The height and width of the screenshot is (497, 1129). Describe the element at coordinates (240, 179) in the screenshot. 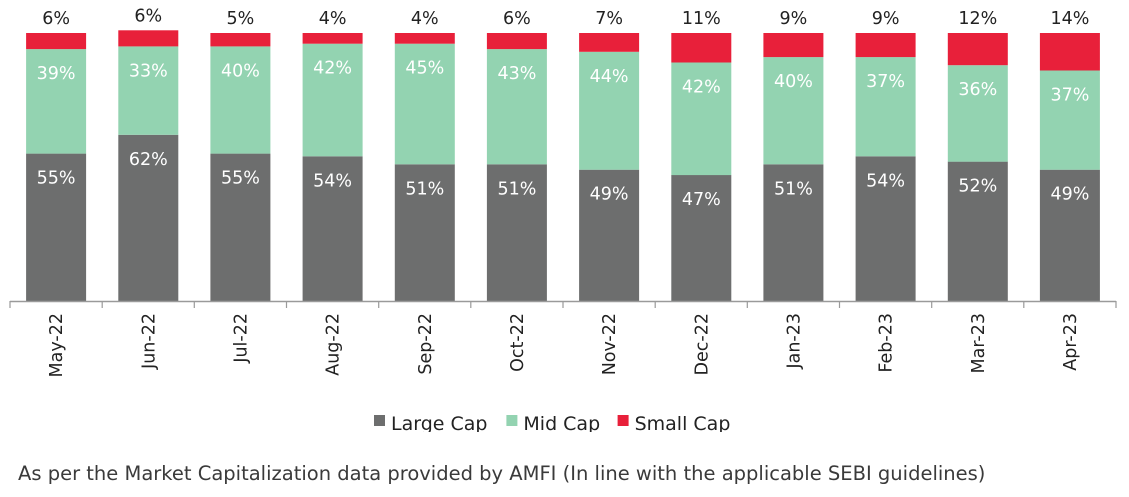

I see `data-label-large-cap-jul-22: 55%` at that location.